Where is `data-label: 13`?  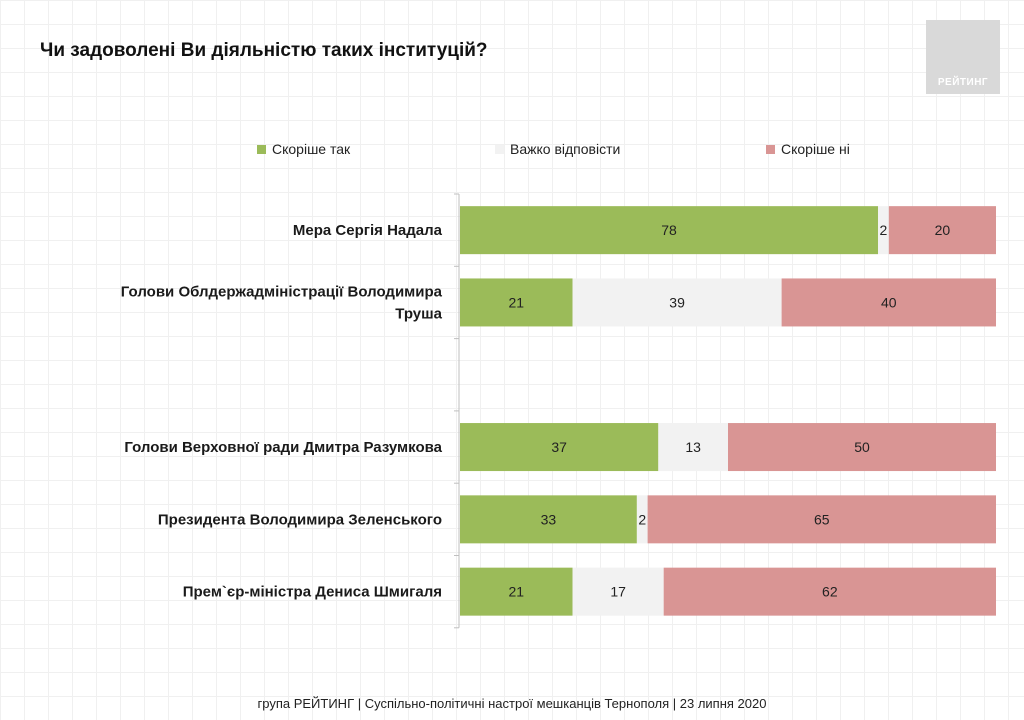
data-label: 13 is located at coordinates (693, 447).